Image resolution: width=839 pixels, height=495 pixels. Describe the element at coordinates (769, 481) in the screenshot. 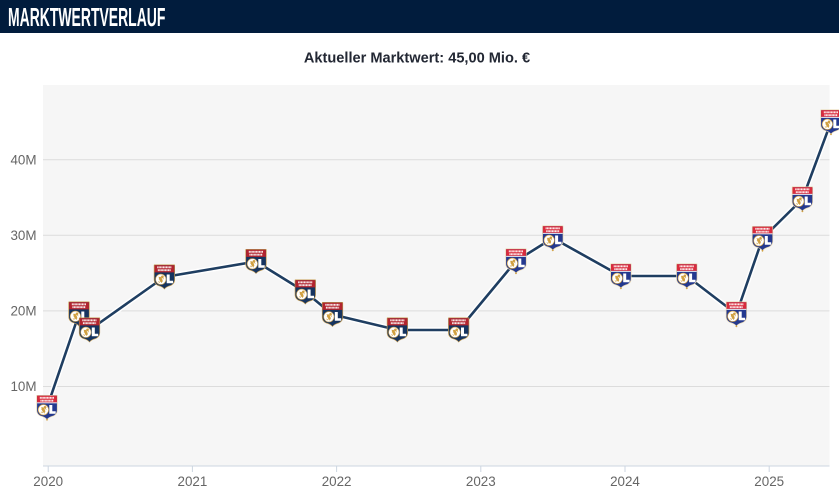

I see `svg-text: 2025` at that location.